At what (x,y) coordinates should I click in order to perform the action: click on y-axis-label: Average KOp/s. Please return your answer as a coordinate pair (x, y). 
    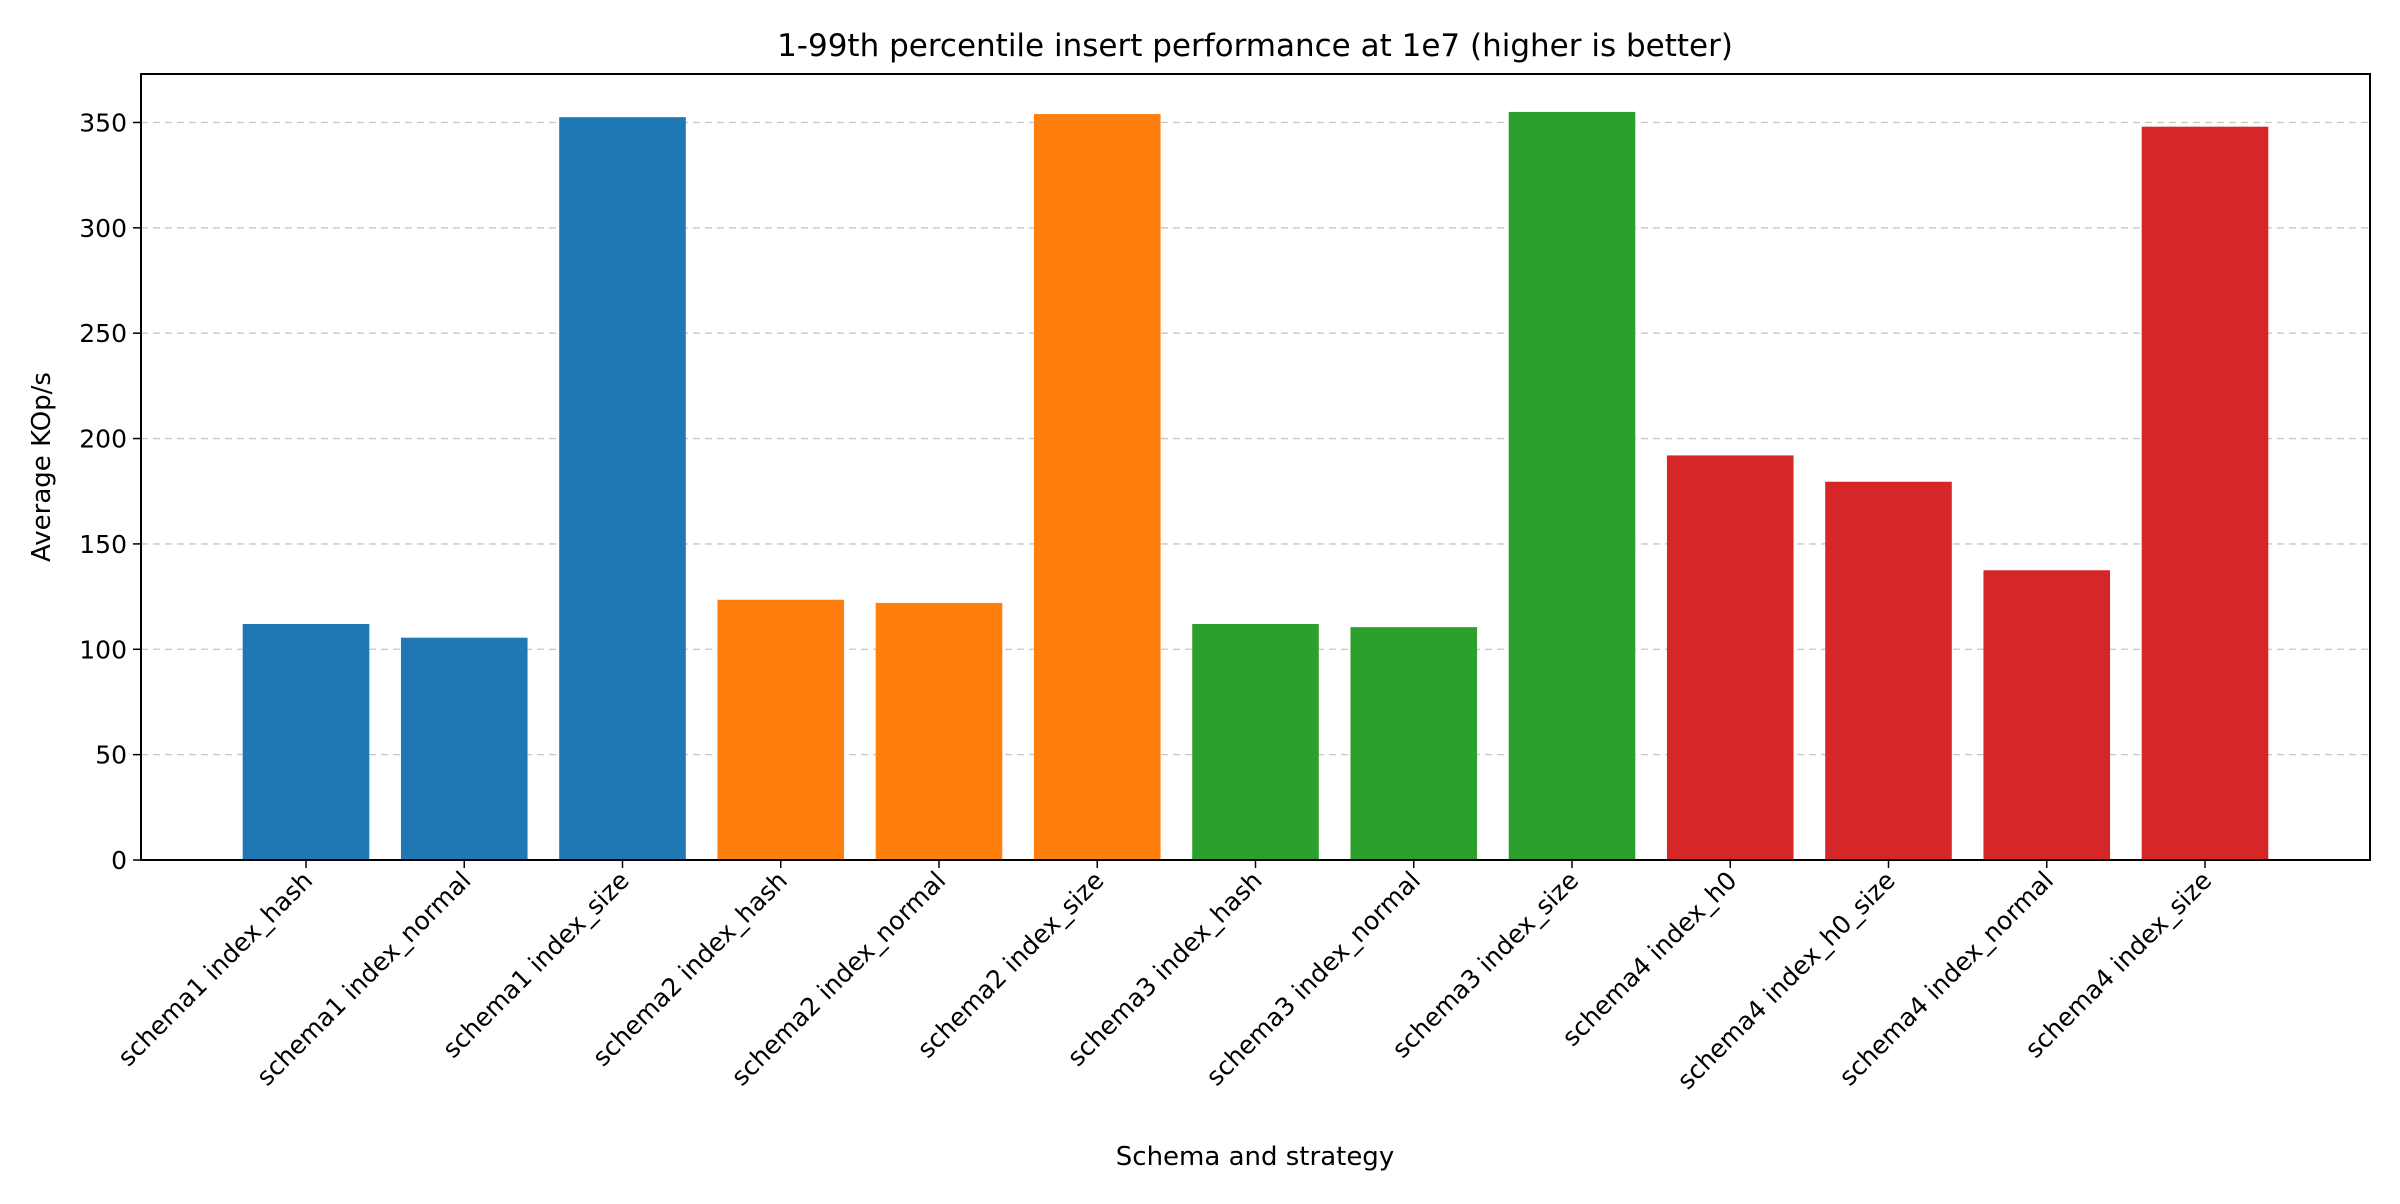
    Looking at the image, I should click on (42, 467).